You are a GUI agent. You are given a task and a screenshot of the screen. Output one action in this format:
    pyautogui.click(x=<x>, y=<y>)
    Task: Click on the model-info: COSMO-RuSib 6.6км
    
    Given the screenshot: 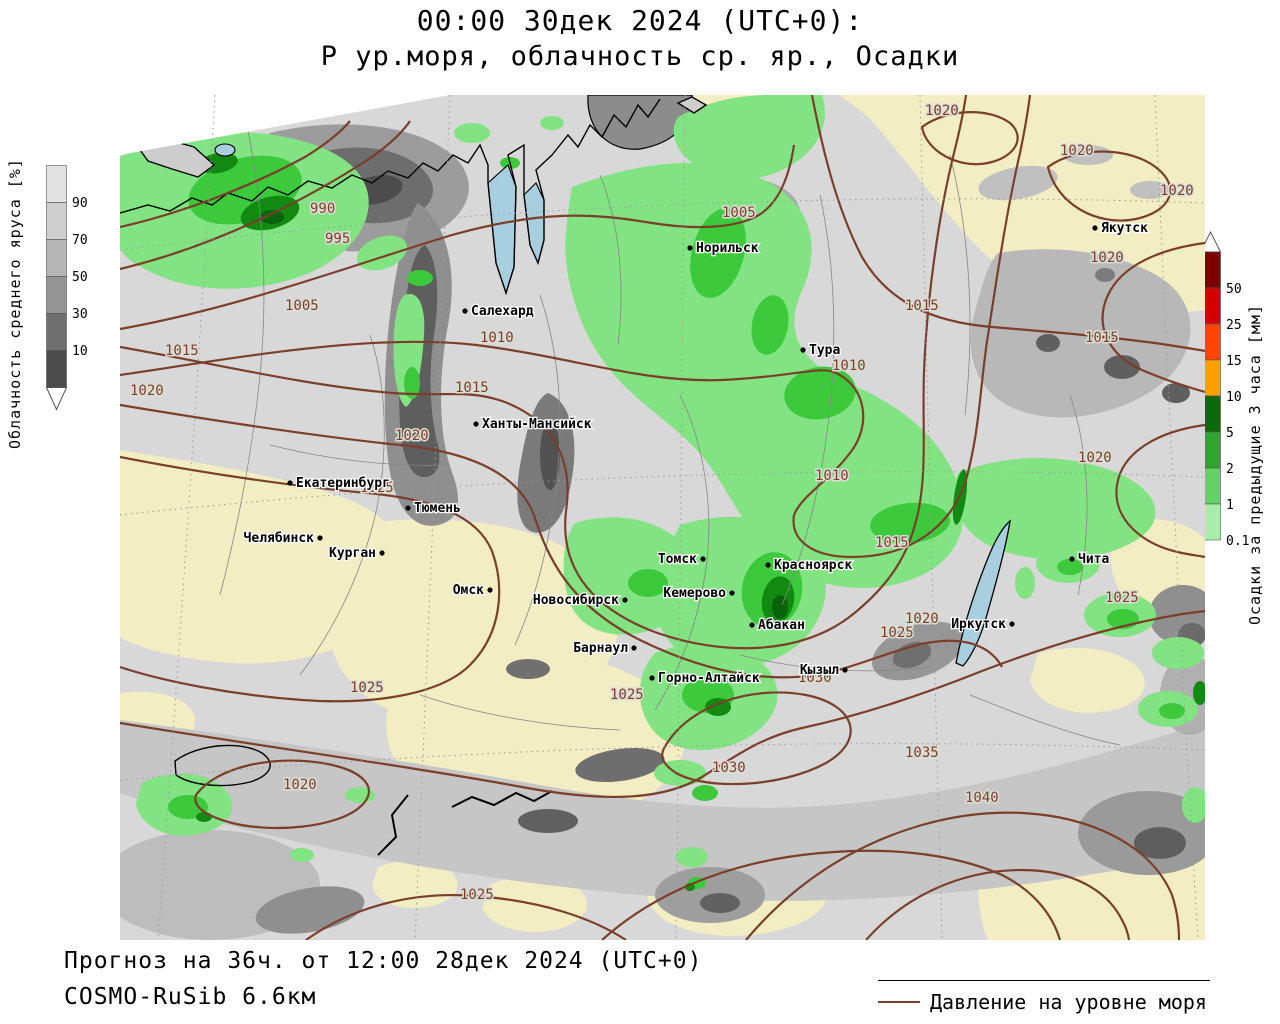 What is the action you would take?
    pyautogui.click(x=190, y=997)
    